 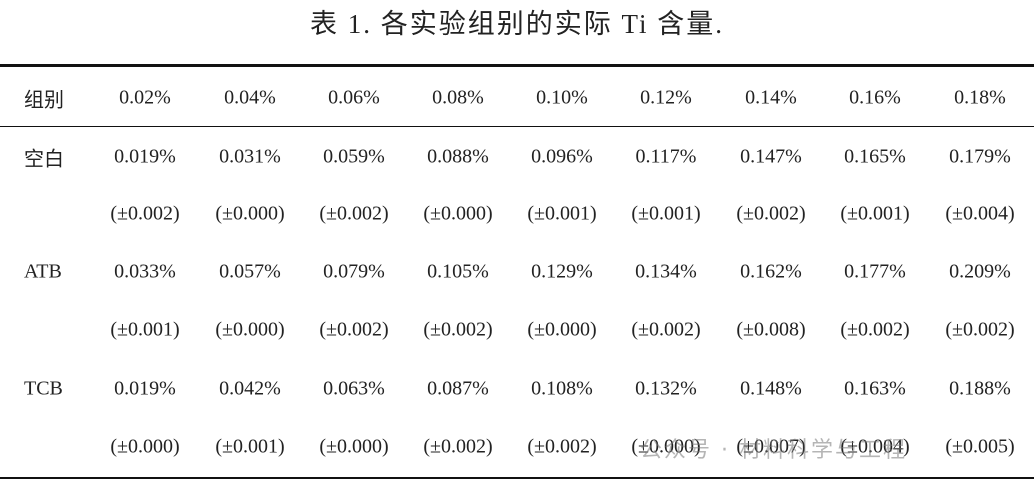 What do you see at coordinates (666, 156) in the screenshot?
I see `value-cell: 0.117%` at bounding box center [666, 156].